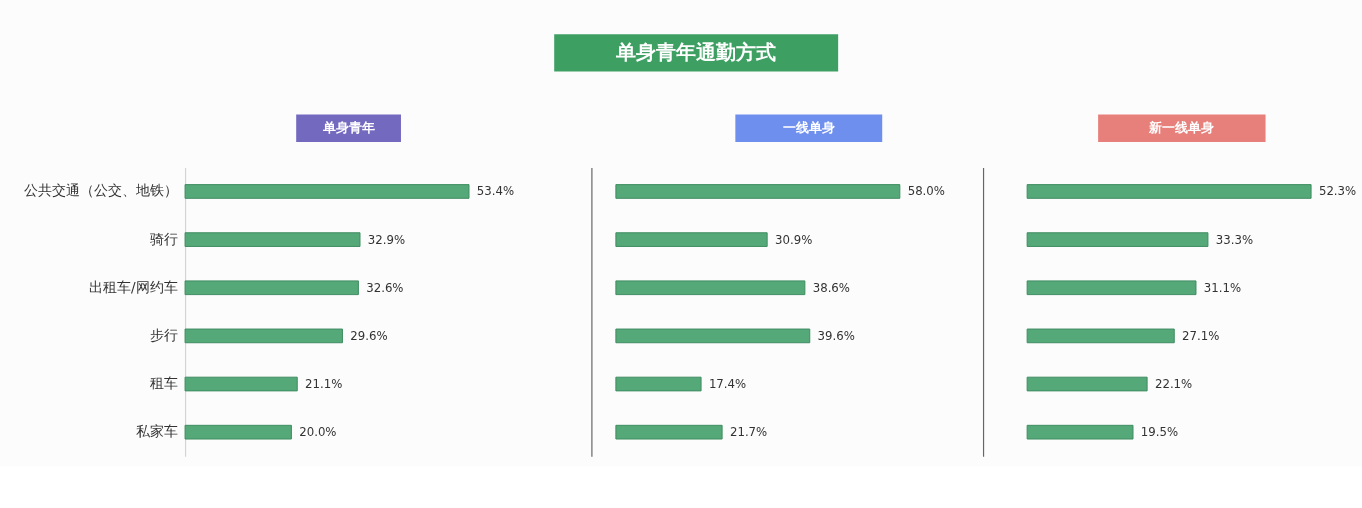  What do you see at coordinates (163, 238) in the screenshot?
I see `y-tick-label: 骑行` at bounding box center [163, 238].